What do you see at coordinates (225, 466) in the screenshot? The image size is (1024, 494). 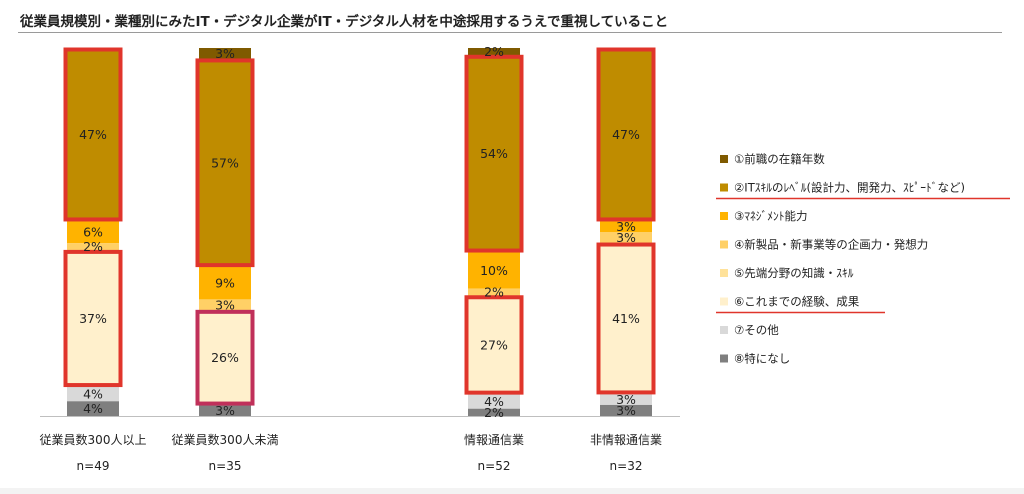 I see `category-n-2: n=35` at bounding box center [225, 466].